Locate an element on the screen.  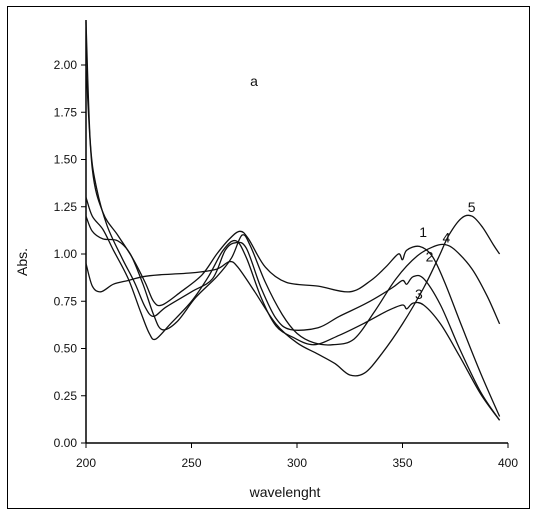
y-tick-label: 2.00 is located at coordinates (66, 65).